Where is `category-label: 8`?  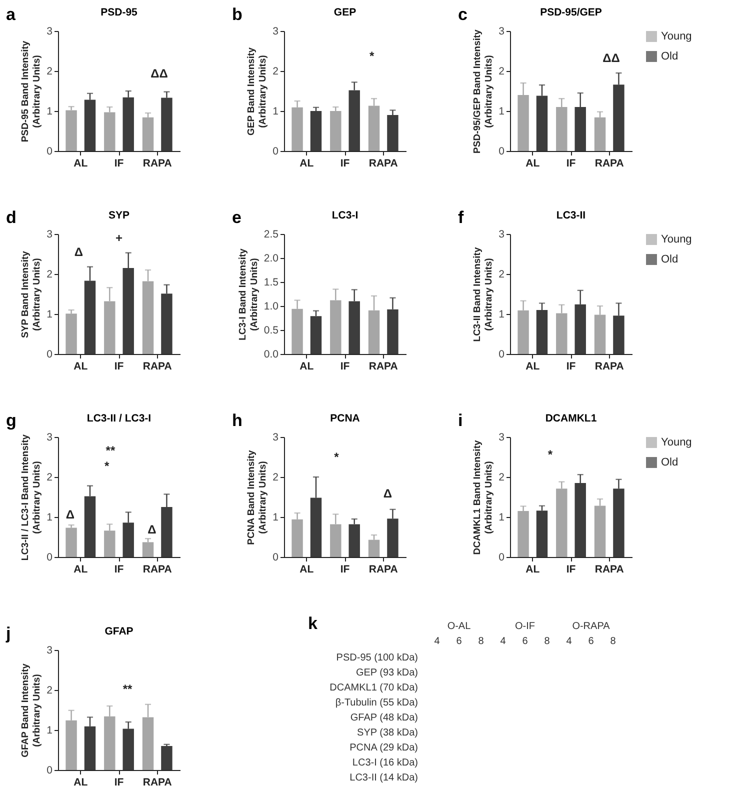 category-label: 8 is located at coordinates (547, 641).